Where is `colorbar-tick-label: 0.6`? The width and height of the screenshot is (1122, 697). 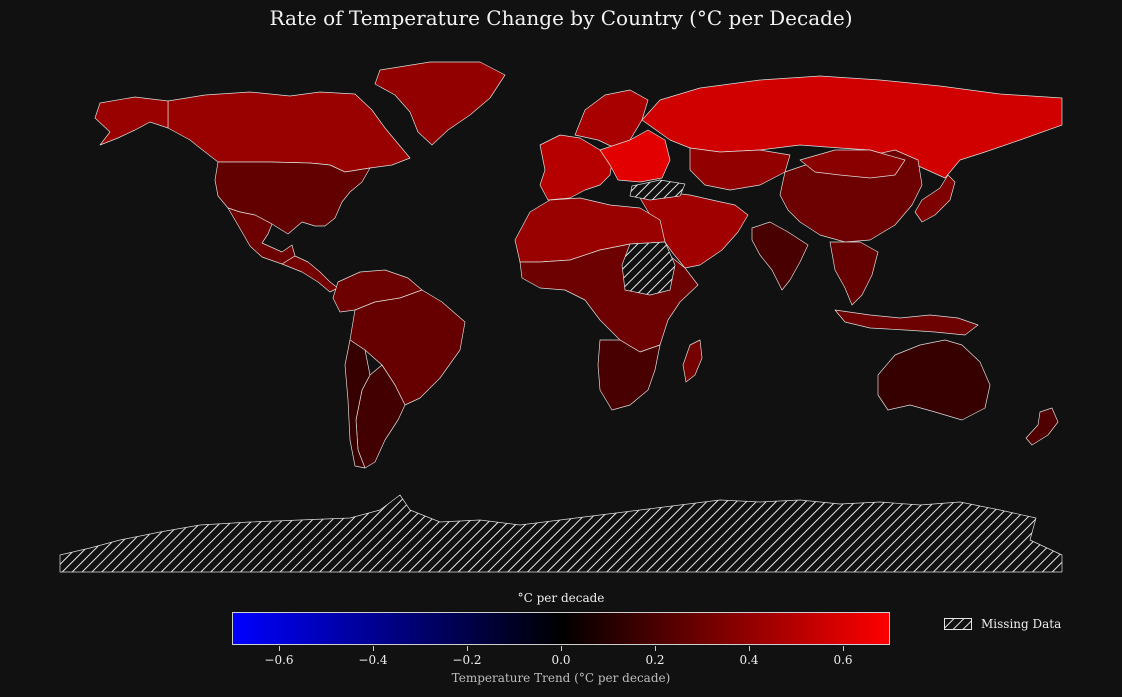
colorbar-tick-label: 0.6 is located at coordinates (843, 660).